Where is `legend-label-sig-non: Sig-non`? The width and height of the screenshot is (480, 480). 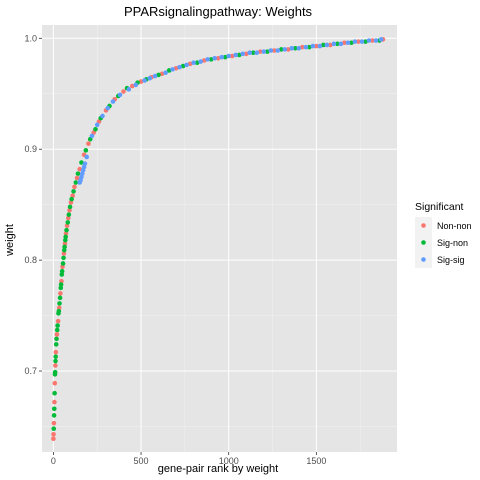 legend-label-sig-non: Sig-non is located at coordinates (452, 243).